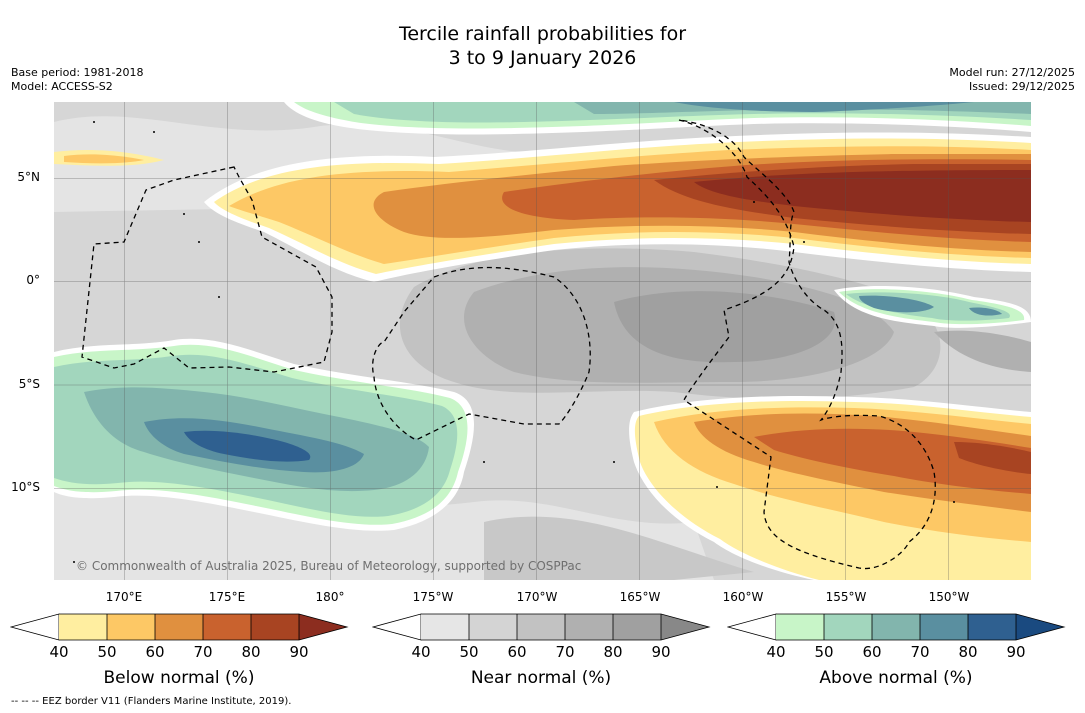 This screenshot has height=713, width=1085. Describe the element at coordinates (542, 34) in the screenshot. I see `title-line-1: Tercile rainfall probabilities for` at that location.